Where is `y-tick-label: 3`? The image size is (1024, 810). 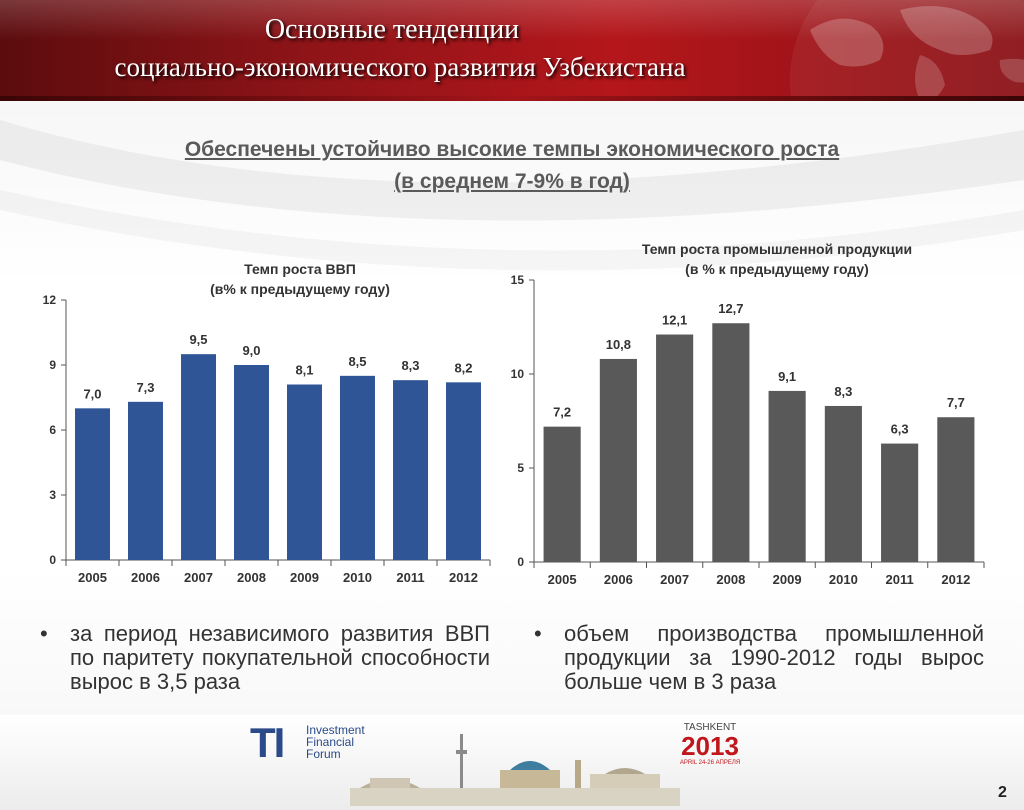 y-tick-label: 3 is located at coordinates (52, 495).